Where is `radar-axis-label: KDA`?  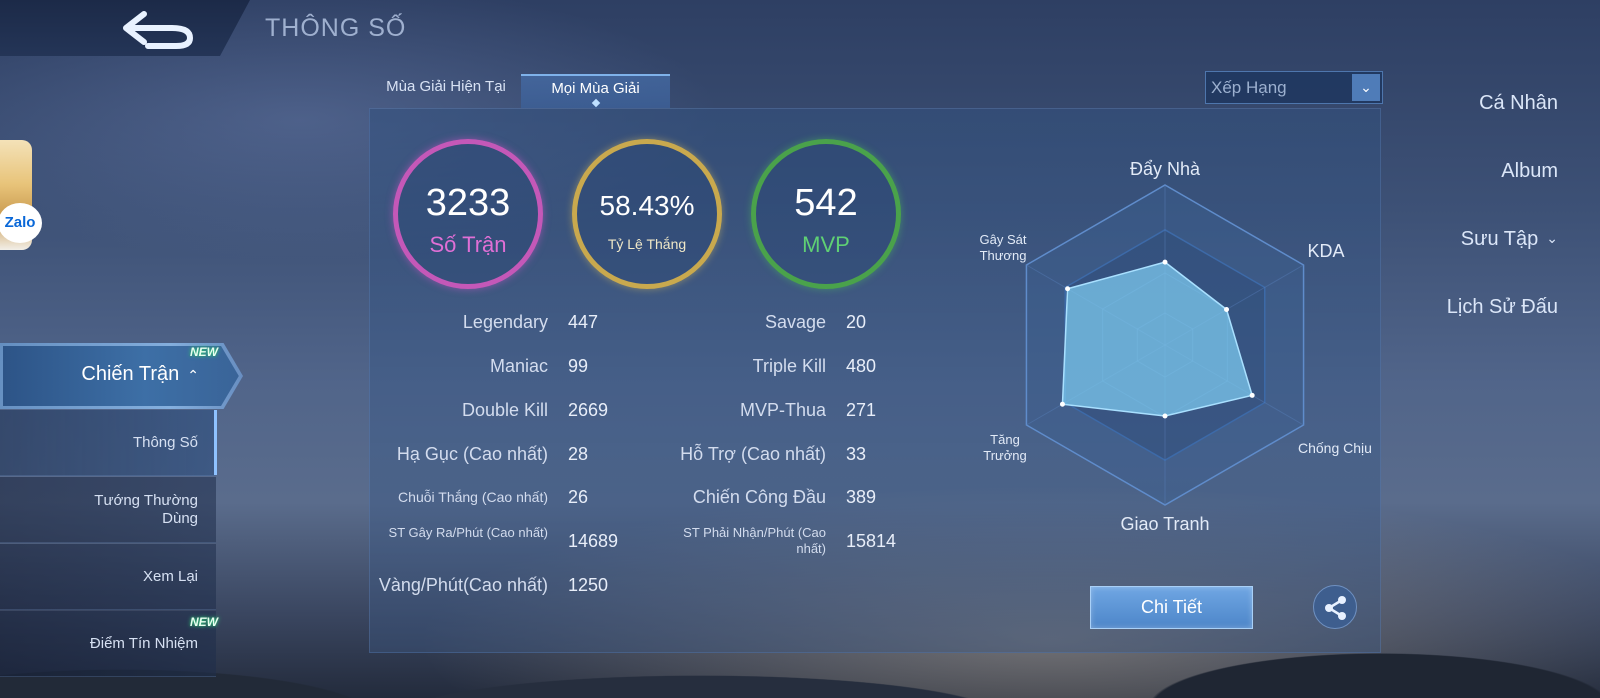
radar-axis-label: KDA is located at coordinates (1326, 251).